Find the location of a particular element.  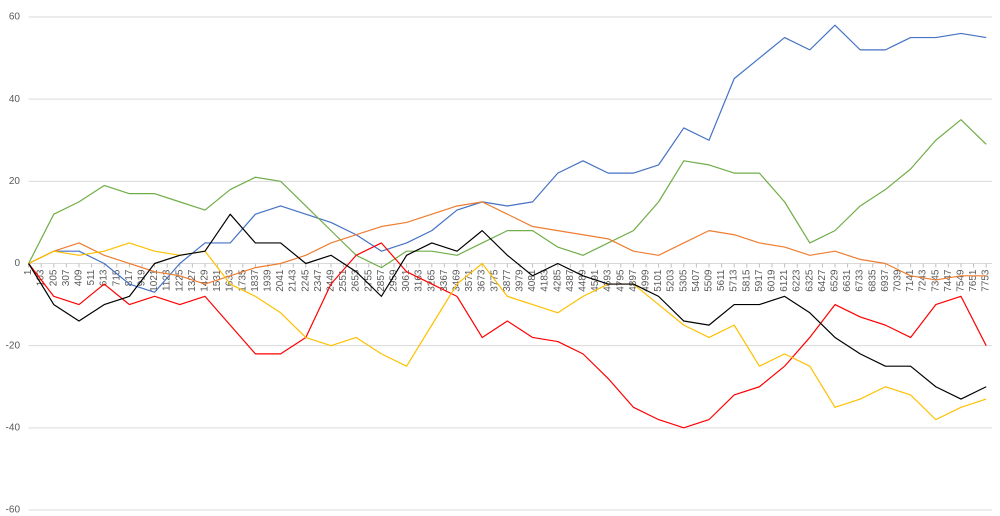

x-tick-label: 2551 is located at coordinates (343, 280).